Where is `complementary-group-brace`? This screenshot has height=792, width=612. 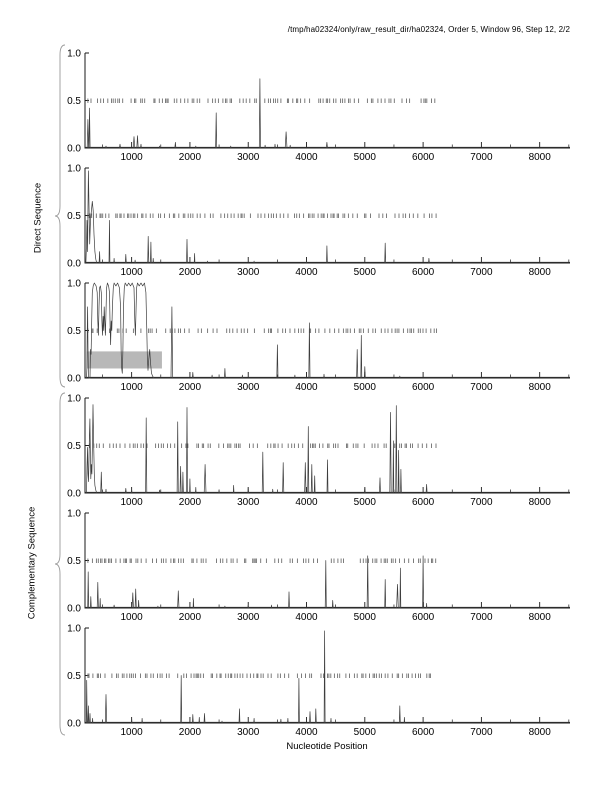
complementary-group-brace is located at coordinates (60, 564).